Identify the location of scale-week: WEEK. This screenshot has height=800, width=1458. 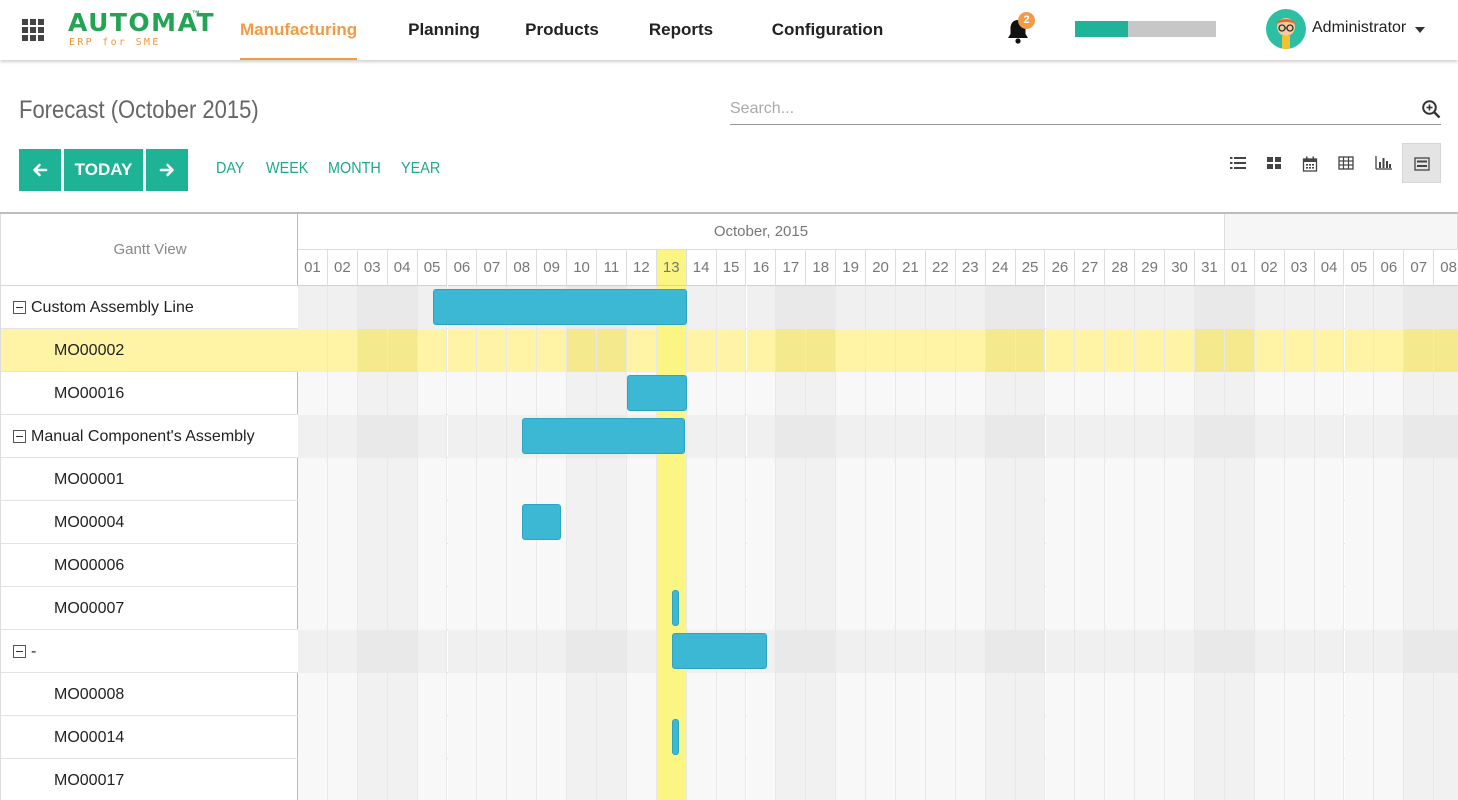
(287, 168).